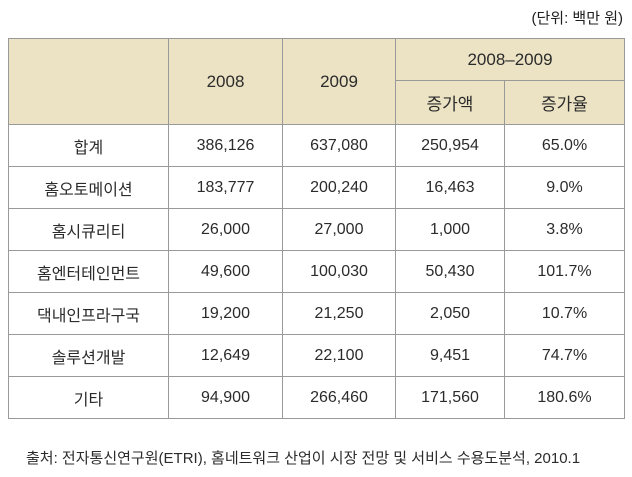 This screenshot has width=632, height=477. I want to click on table-row-home-entertainment: 홈엔터테인먼트 49,600 100,030 50,430 101.7%, so click(316, 271).